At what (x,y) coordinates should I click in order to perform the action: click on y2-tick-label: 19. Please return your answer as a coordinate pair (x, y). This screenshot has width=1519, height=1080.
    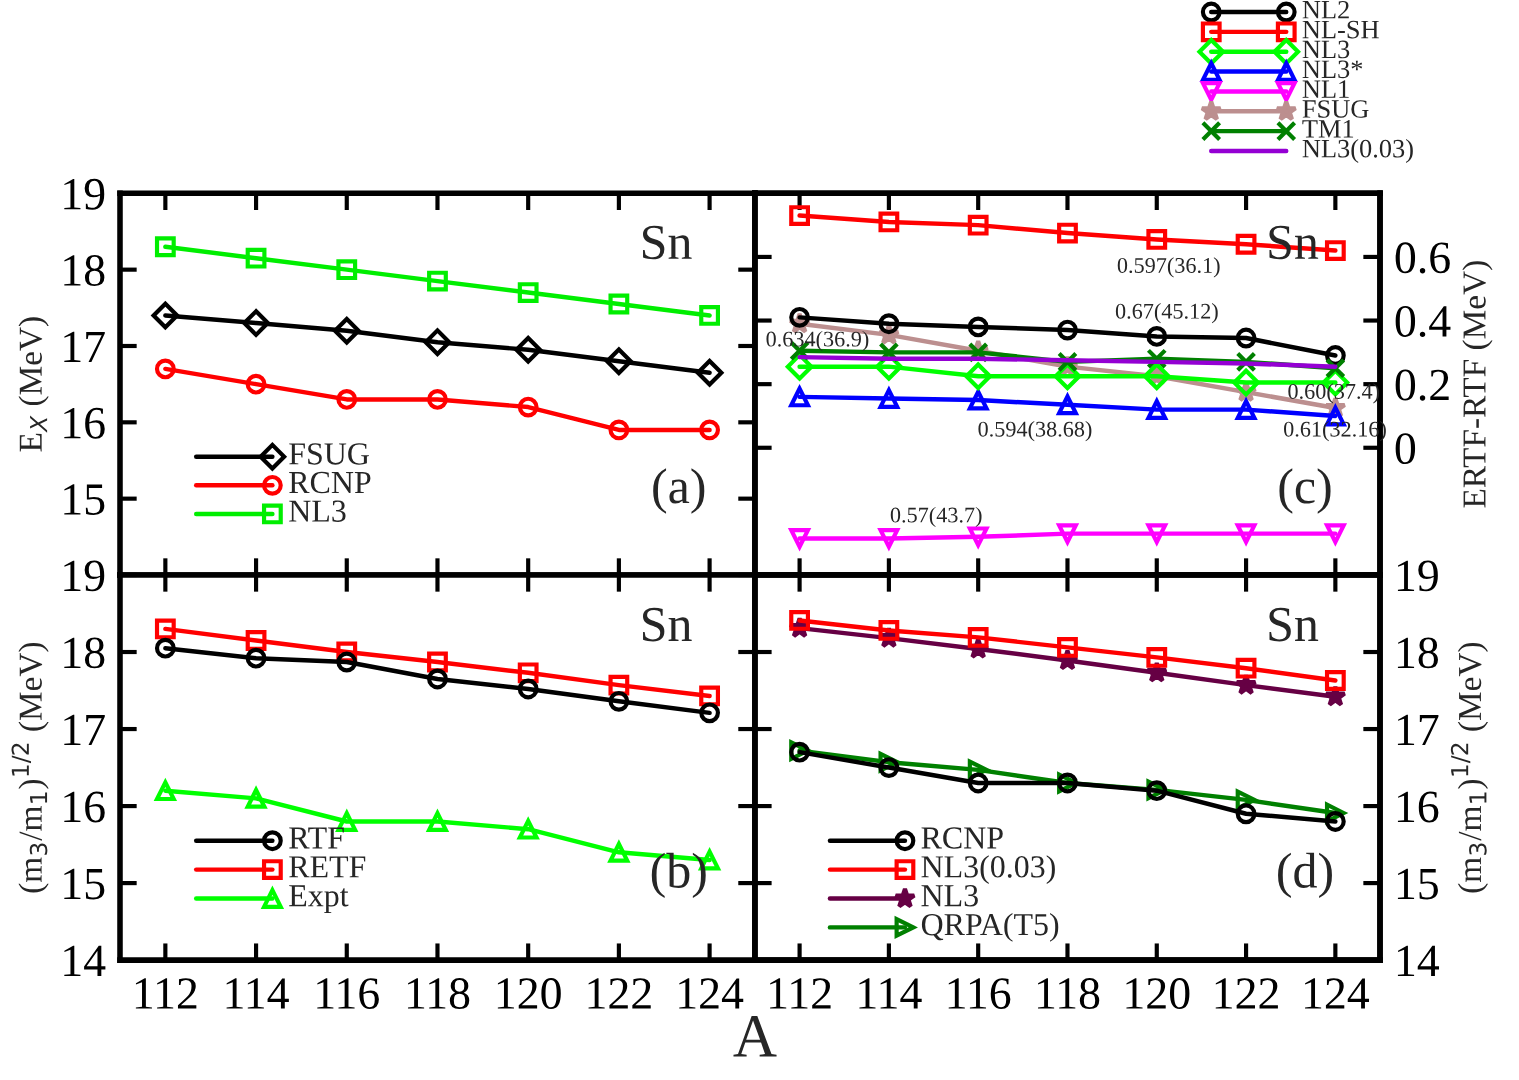
    Looking at the image, I should click on (1417, 576).